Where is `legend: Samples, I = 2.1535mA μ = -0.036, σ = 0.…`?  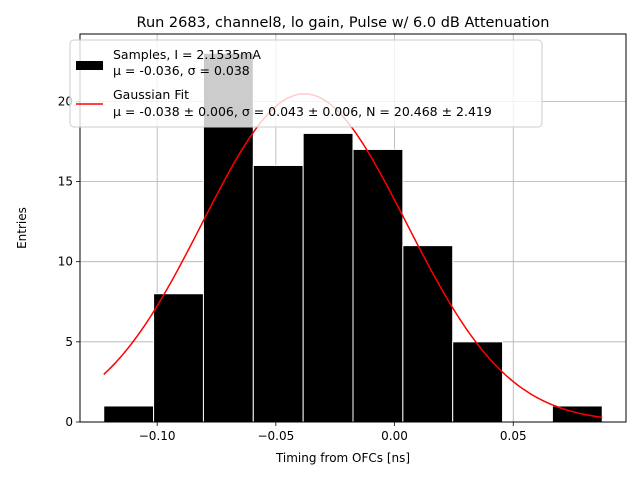 legend: Samples, I = 2.1535mA μ = -0.036, σ = 0.… is located at coordinates (306, 83).